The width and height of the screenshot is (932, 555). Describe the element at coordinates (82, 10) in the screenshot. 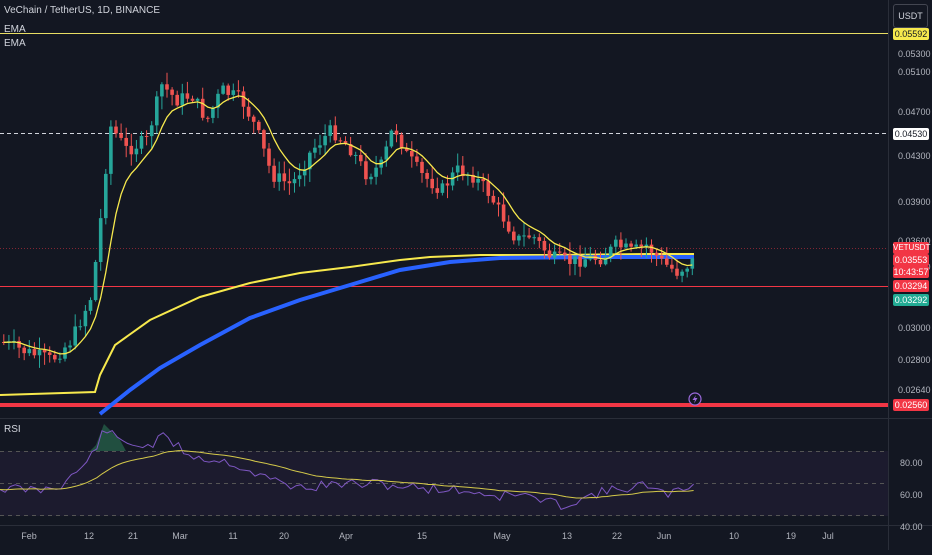

I see `chart-title: VeChain / TetherUS, 1D, BINANCE` at that location.